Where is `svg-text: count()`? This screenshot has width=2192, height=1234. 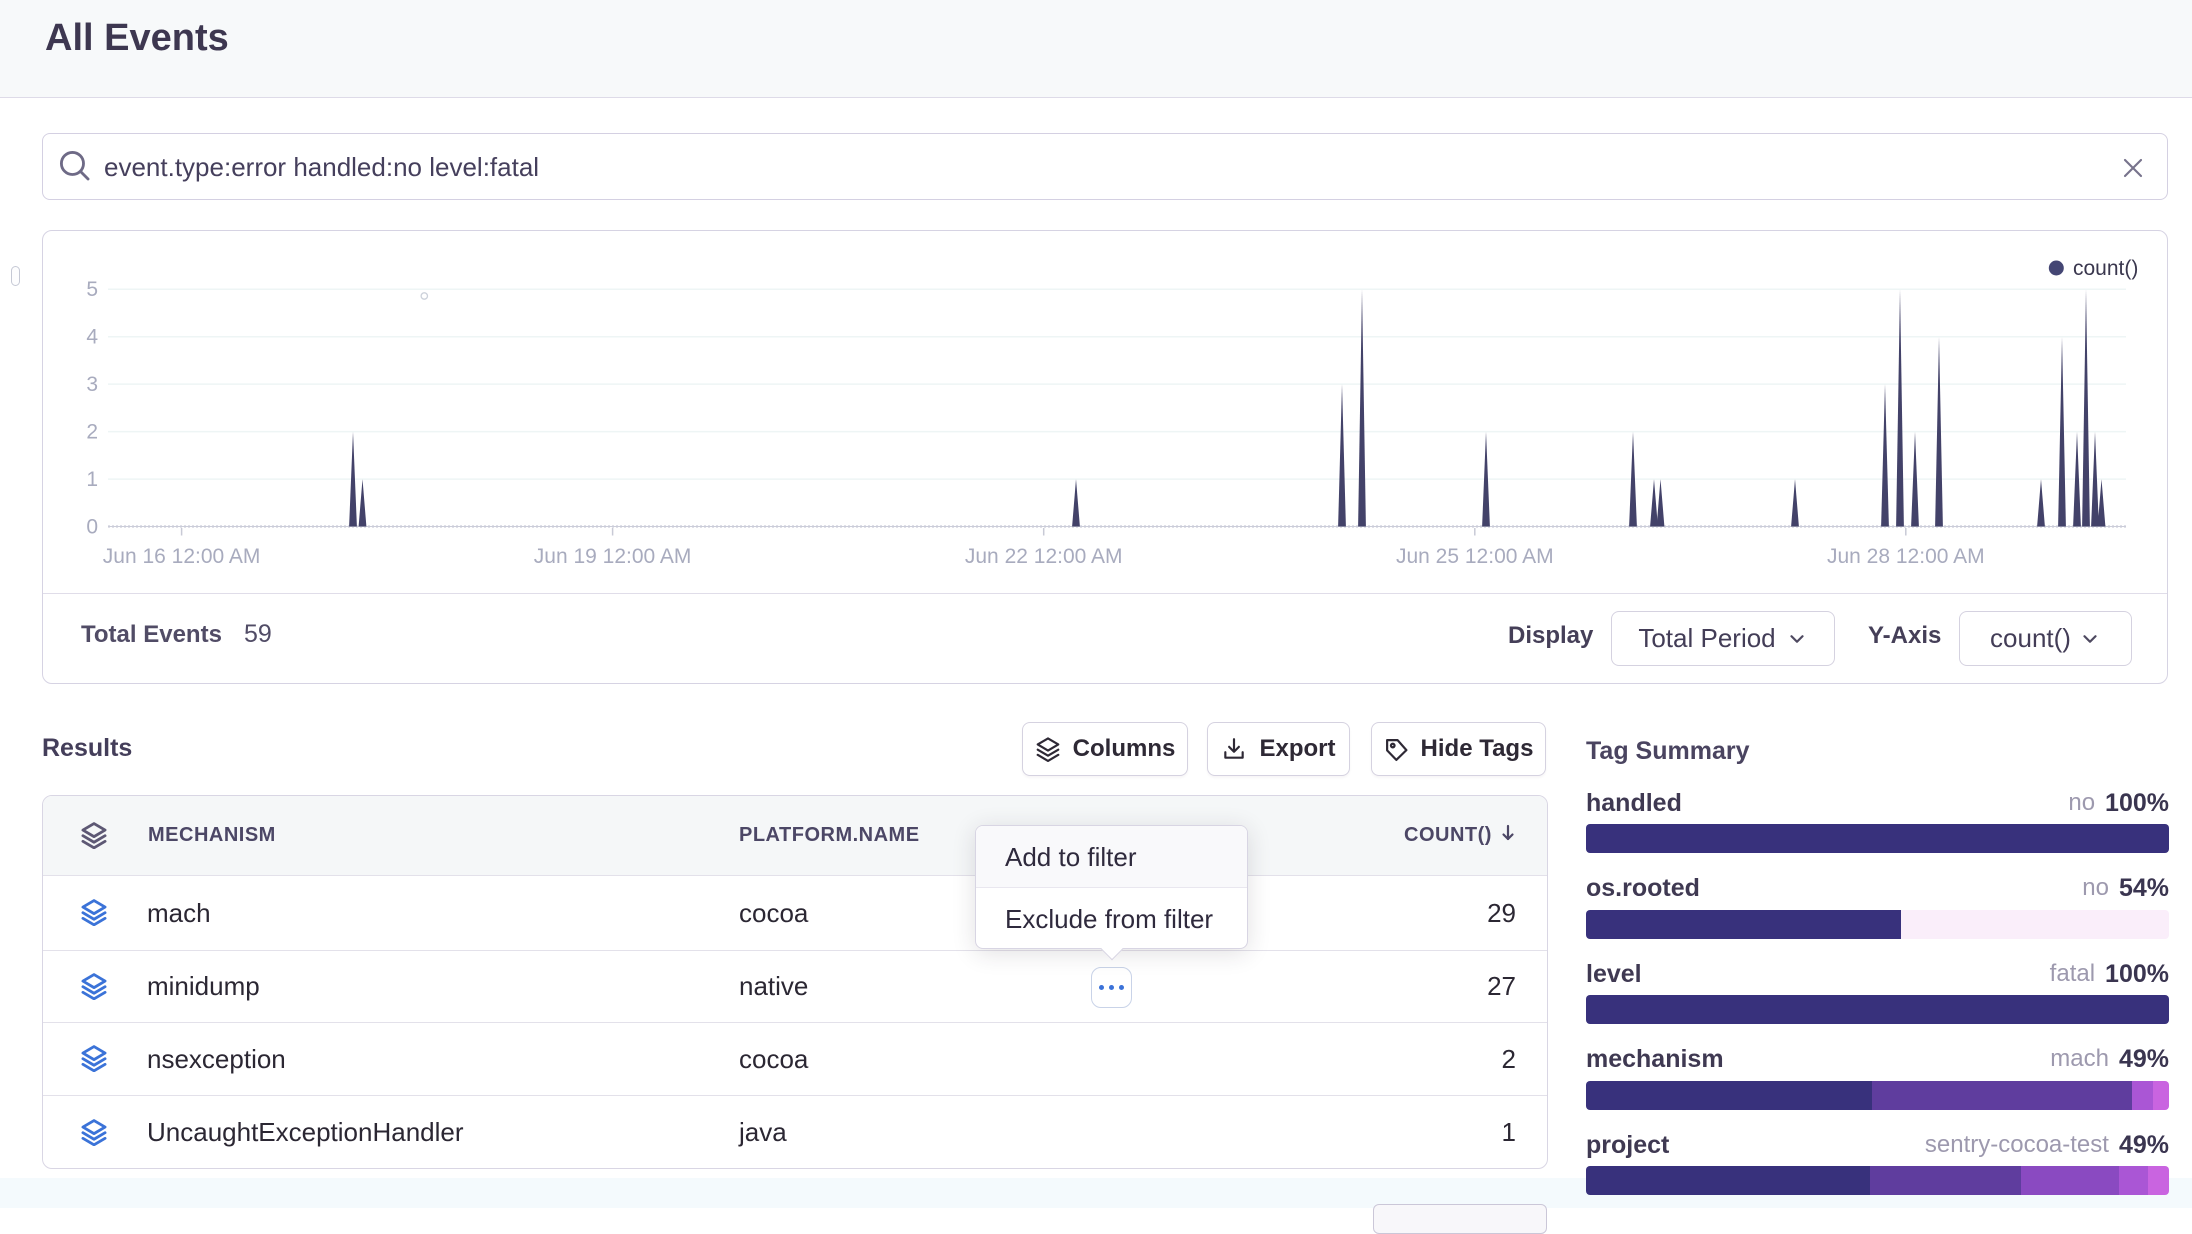 svg-text: count() is located at coordinates (2105, 268).